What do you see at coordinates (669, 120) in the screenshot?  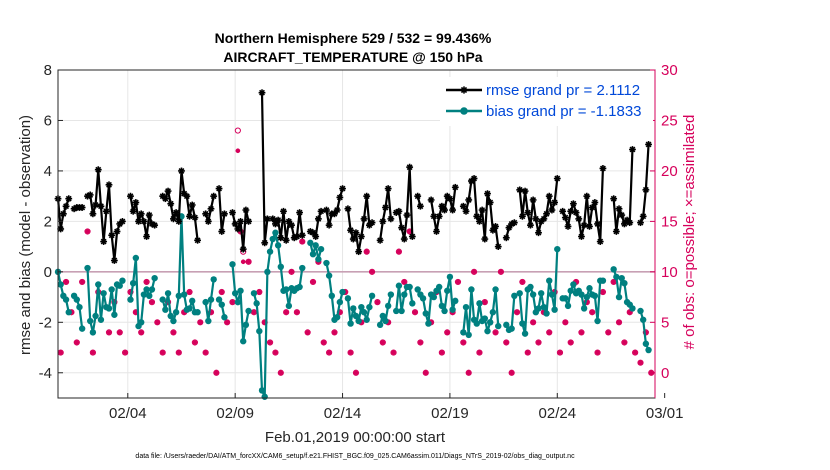 I see `y-right-tick-label-5: 25` at bounding box center [669, 120].